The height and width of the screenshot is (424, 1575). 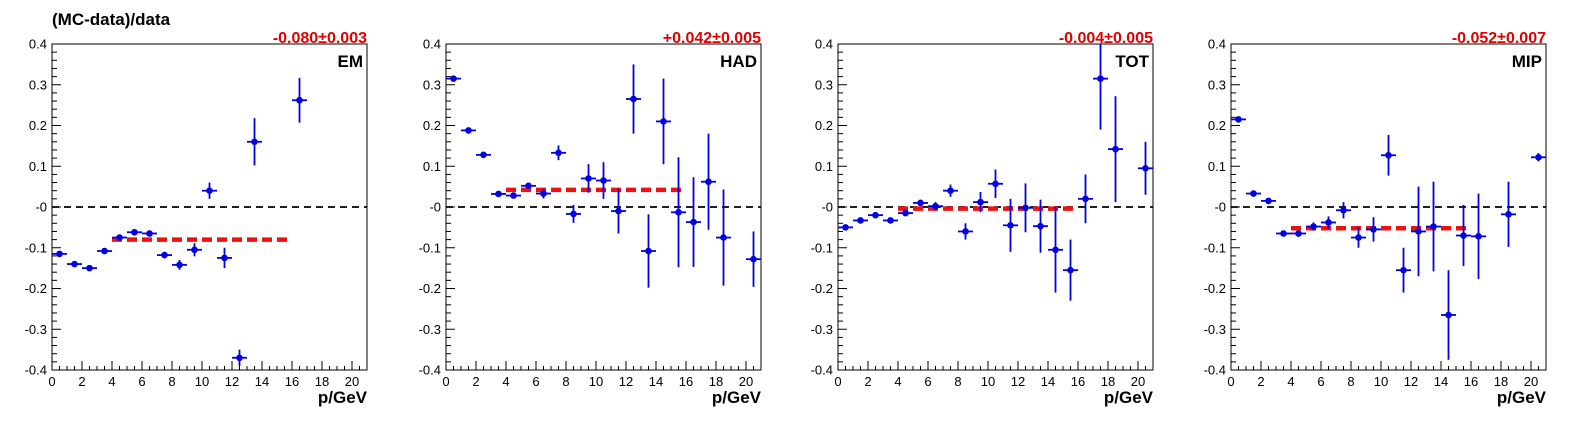 What do you see at coordinates (430, 288) in the screenshot?
I see `panel-had-ytick-label: -0.2` at bounding box center [430, 288].